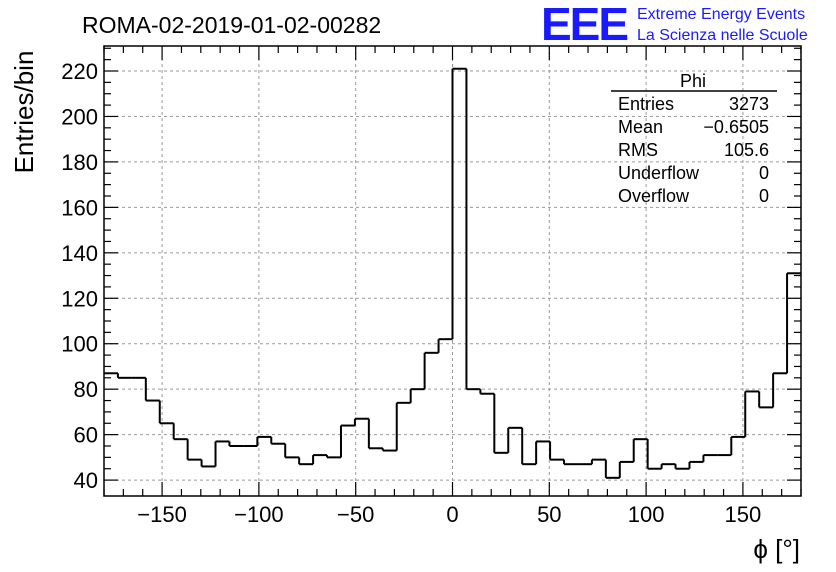  What do you see at coordinates (162, 514) in the screenshot?
I see `x-tick-label: −150` at bounding box center [162, 514].